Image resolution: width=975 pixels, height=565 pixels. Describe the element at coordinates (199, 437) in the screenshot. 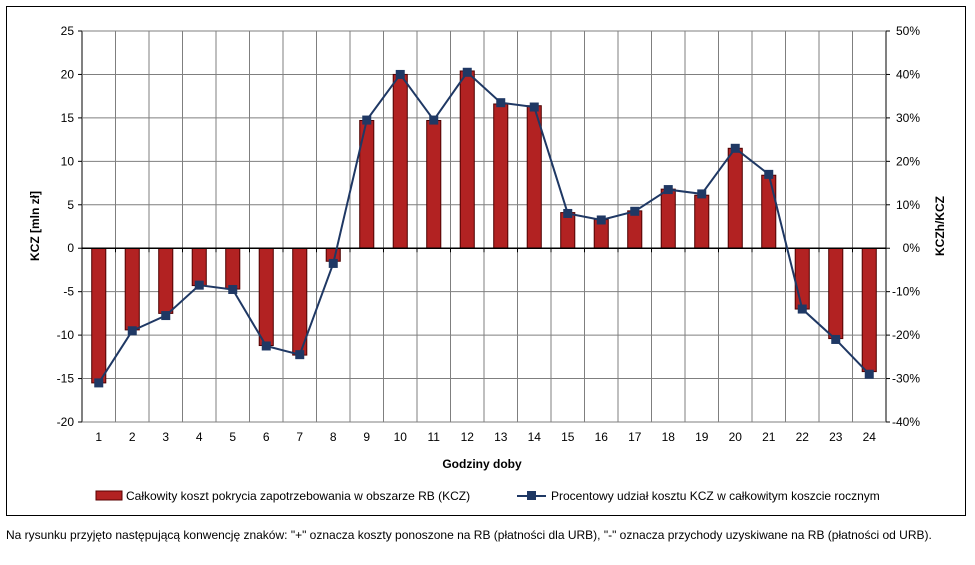

I see `x-tick-label: 4` at that location.